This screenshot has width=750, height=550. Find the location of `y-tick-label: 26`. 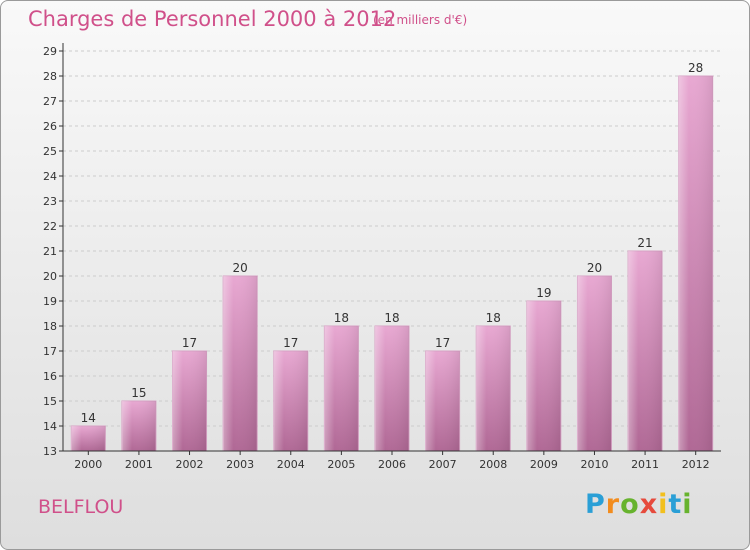

y-tick-label: 26 is located at coordinates (50, 126).